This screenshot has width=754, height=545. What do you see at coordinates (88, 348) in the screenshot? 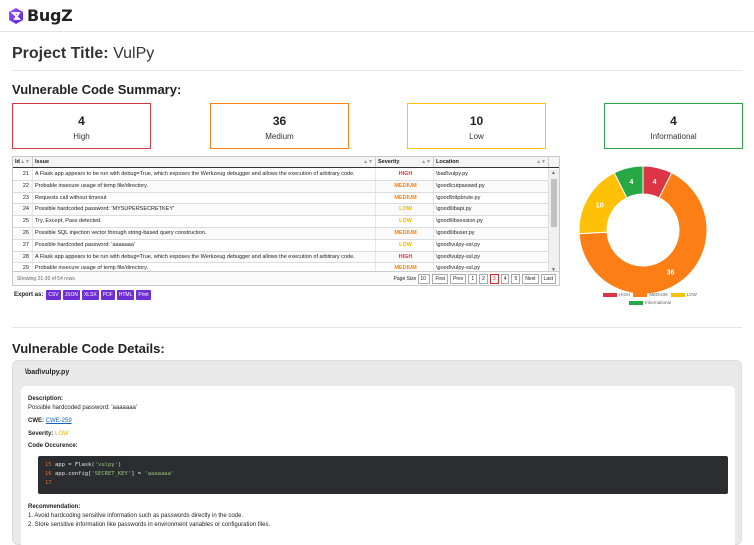
I see `details-heading: Vulnerable Code Details:` at bounding box center [88, 348].